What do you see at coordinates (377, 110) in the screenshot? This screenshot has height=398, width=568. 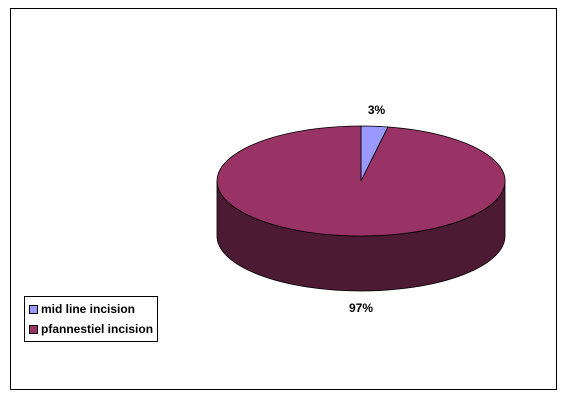 I see `data-label-mid-line-incision: 3%` at bounding box center [377, 110].